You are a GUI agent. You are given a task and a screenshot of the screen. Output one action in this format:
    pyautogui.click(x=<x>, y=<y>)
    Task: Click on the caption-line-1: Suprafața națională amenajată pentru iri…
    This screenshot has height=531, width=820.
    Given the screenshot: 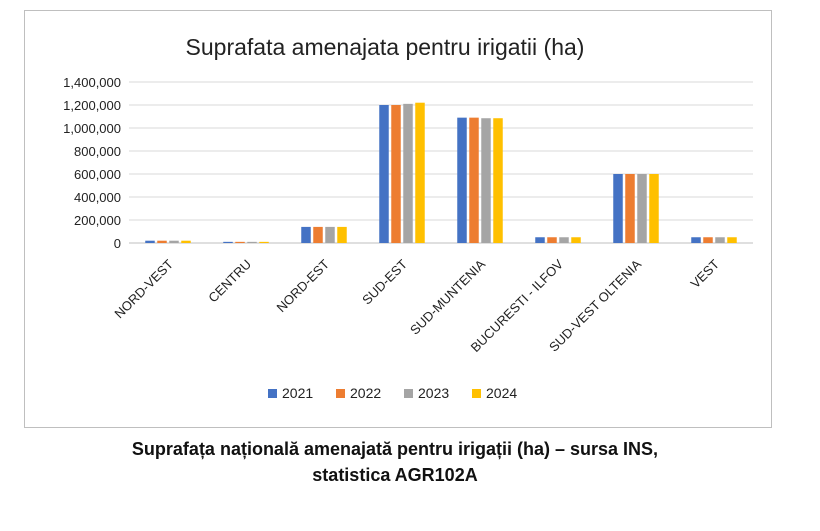 What is the action you would take?
    pyautogui.click(x=395, y=449)
    